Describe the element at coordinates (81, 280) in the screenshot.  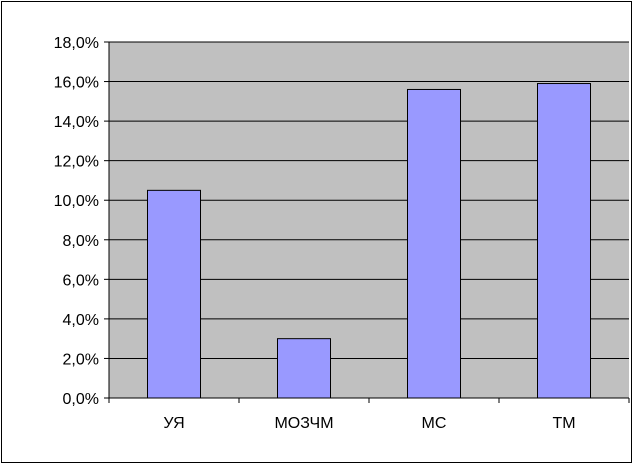
I see `y-tick-label: 6,0%` at that location.